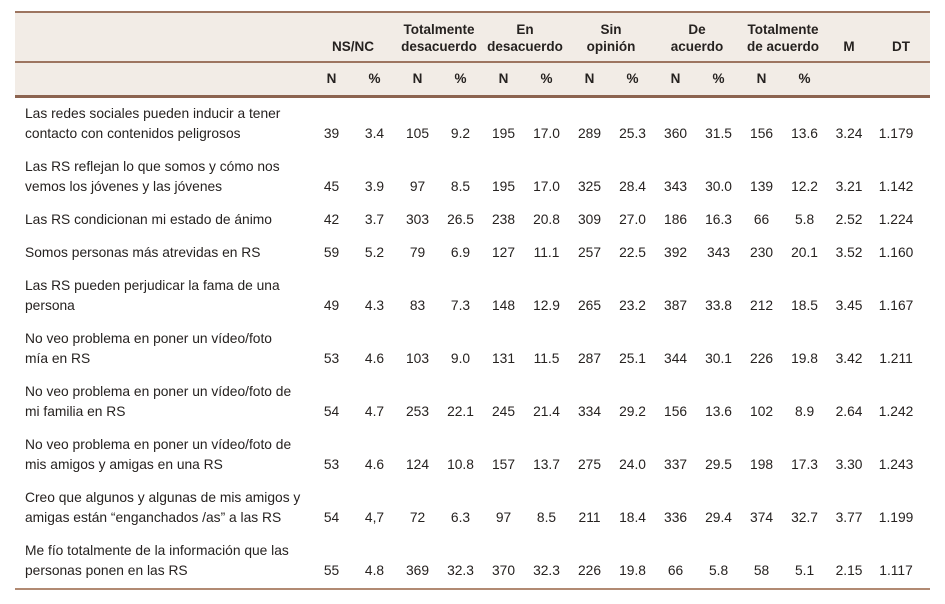  I want to click on cell-value: 212, so click(762, 305).